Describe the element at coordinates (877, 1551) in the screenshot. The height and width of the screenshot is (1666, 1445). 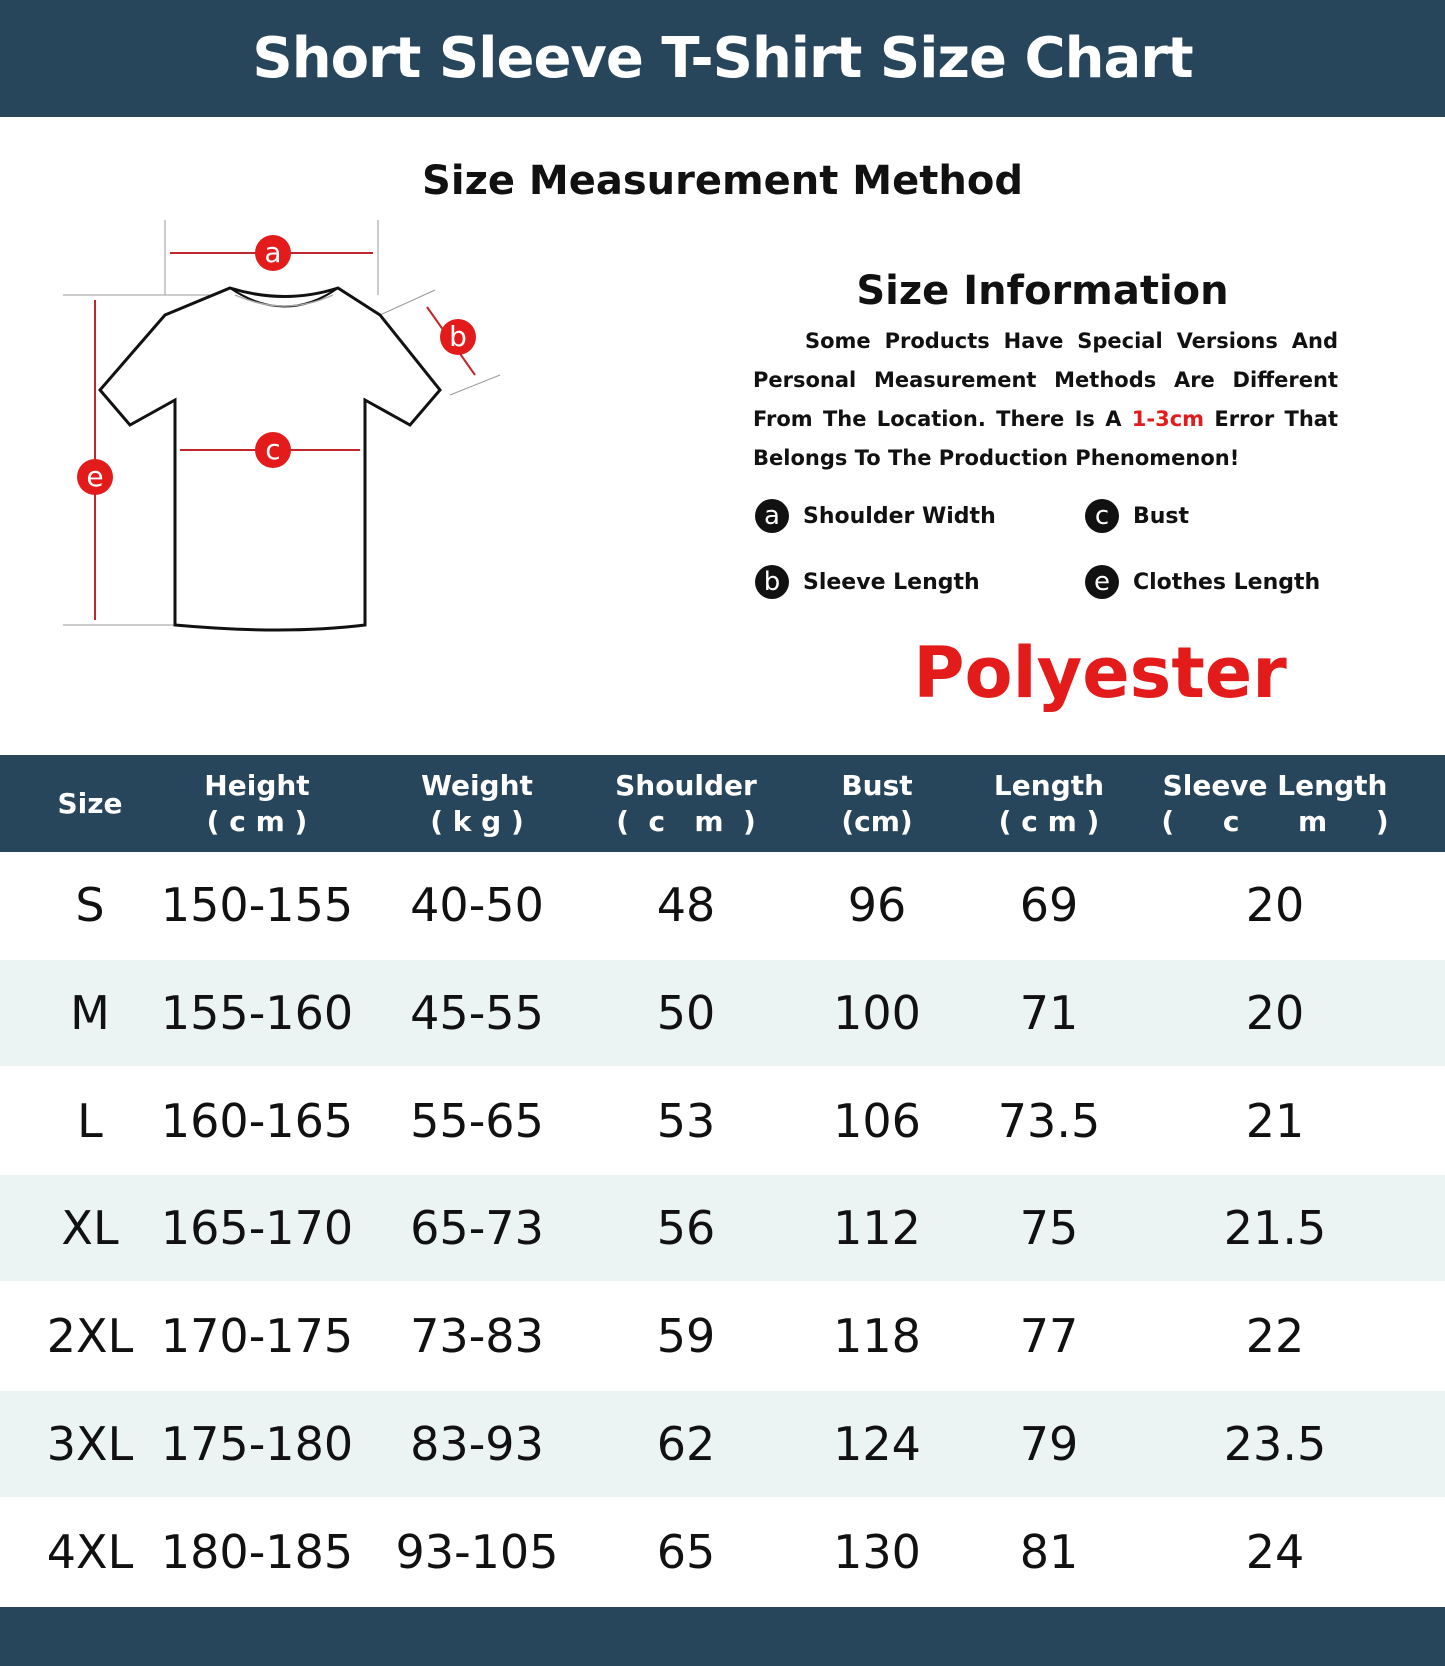
I see `table-cell: 130` at that location.